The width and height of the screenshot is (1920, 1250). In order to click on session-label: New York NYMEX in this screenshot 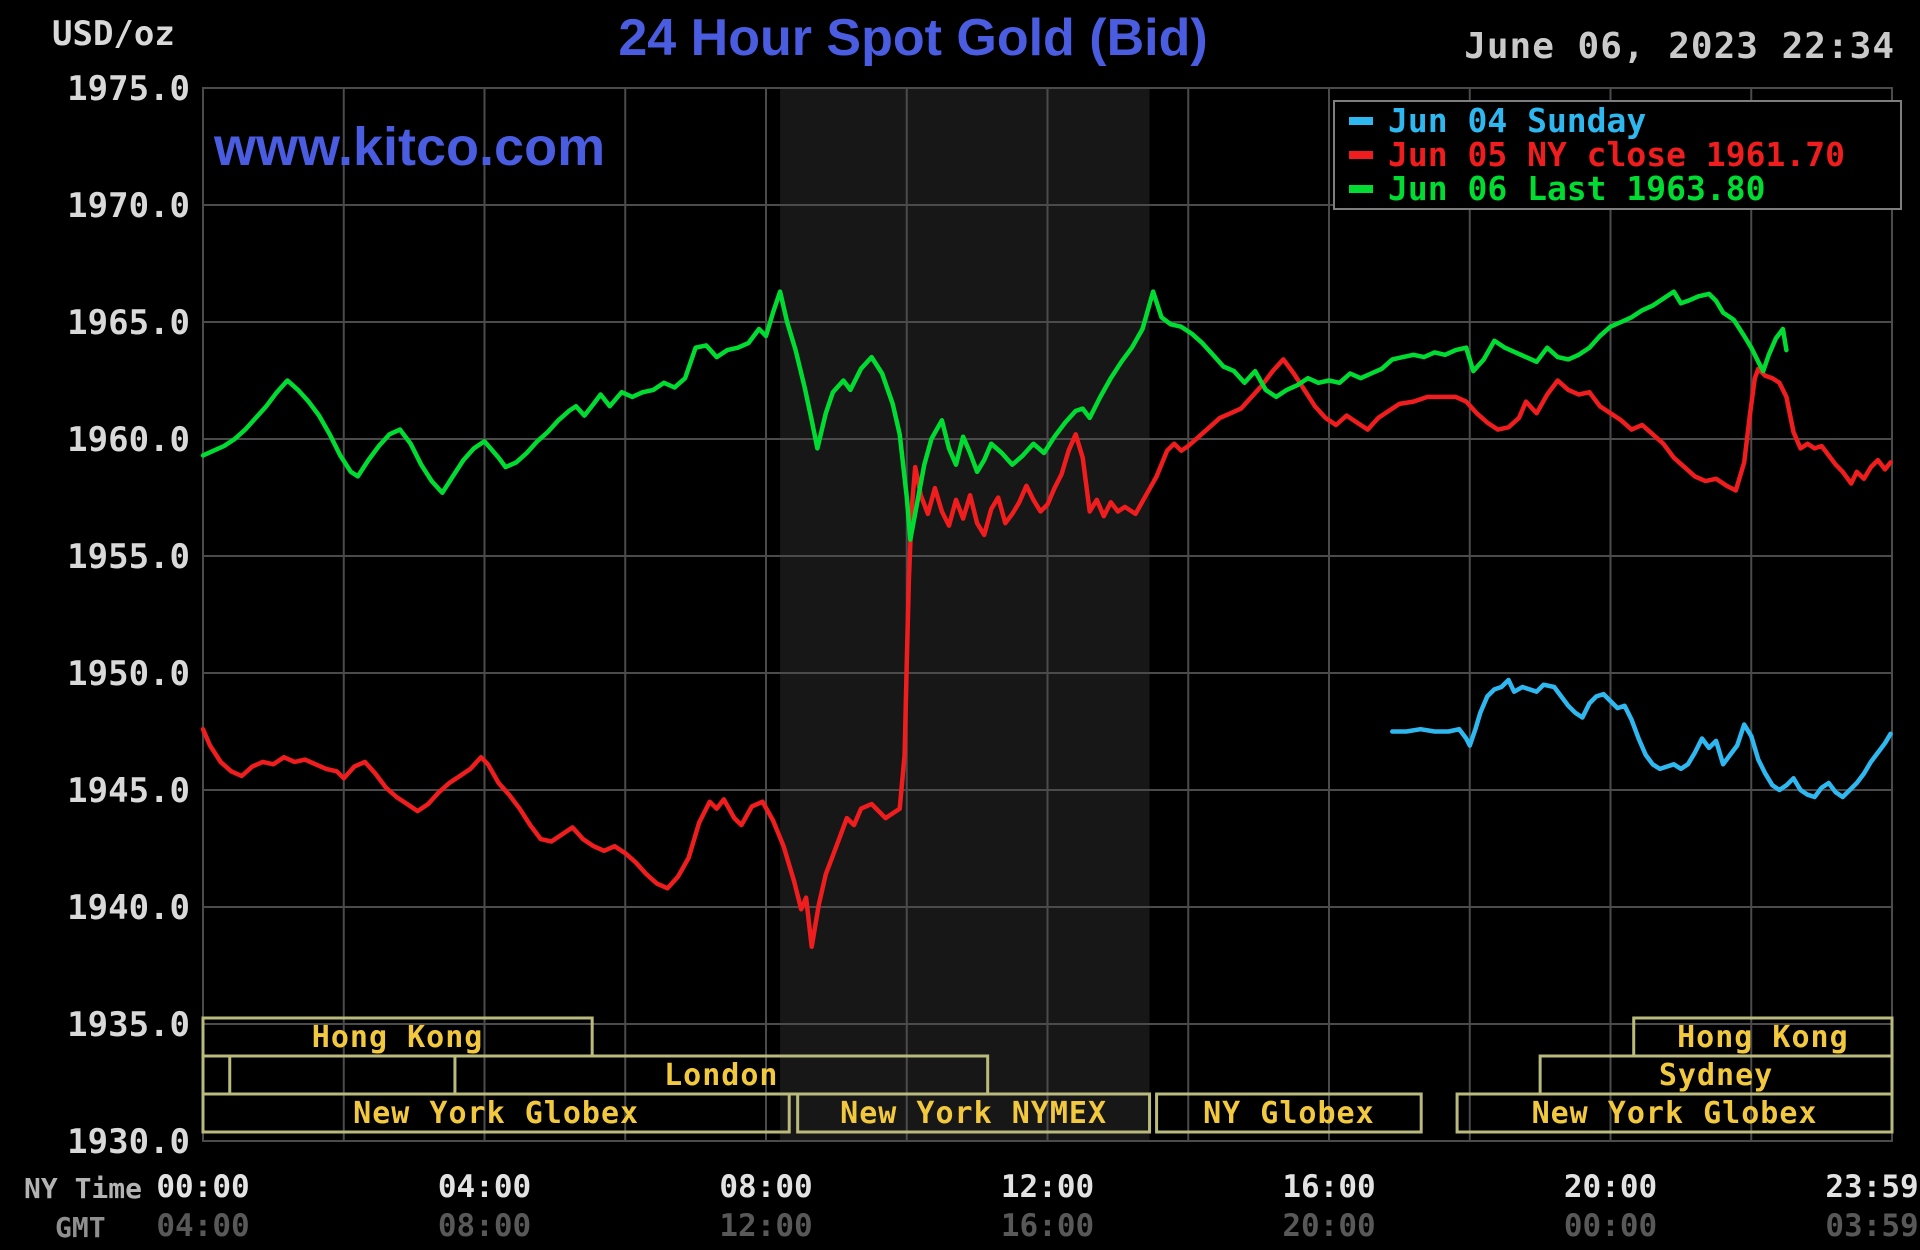, I will do `click(973, 1113)`.